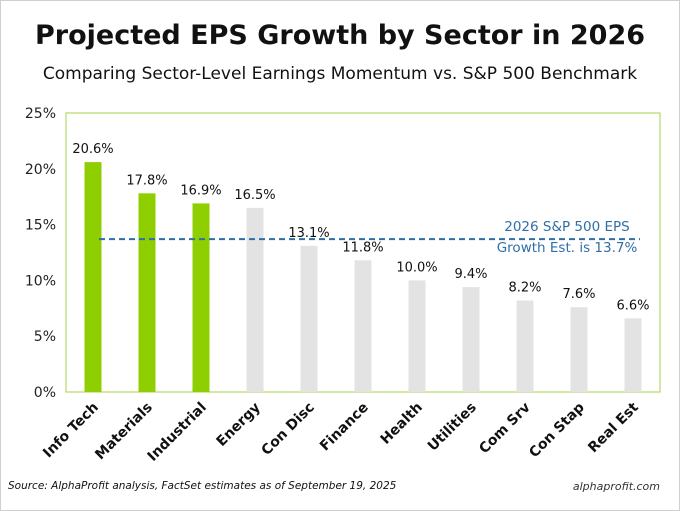 This screenshot has width=680, height=511. Describe the element at coordinates (40, 114) in the screenshot. I see `y-tick-label: 25%` at that location.